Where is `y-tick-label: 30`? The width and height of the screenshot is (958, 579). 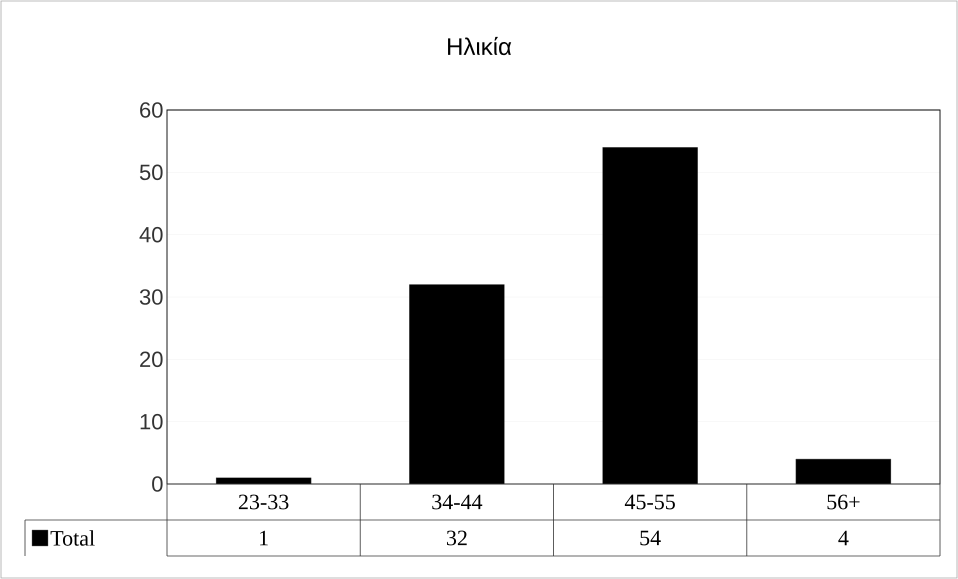
y-tick-label: 30 is located at coordinates (151, 297).